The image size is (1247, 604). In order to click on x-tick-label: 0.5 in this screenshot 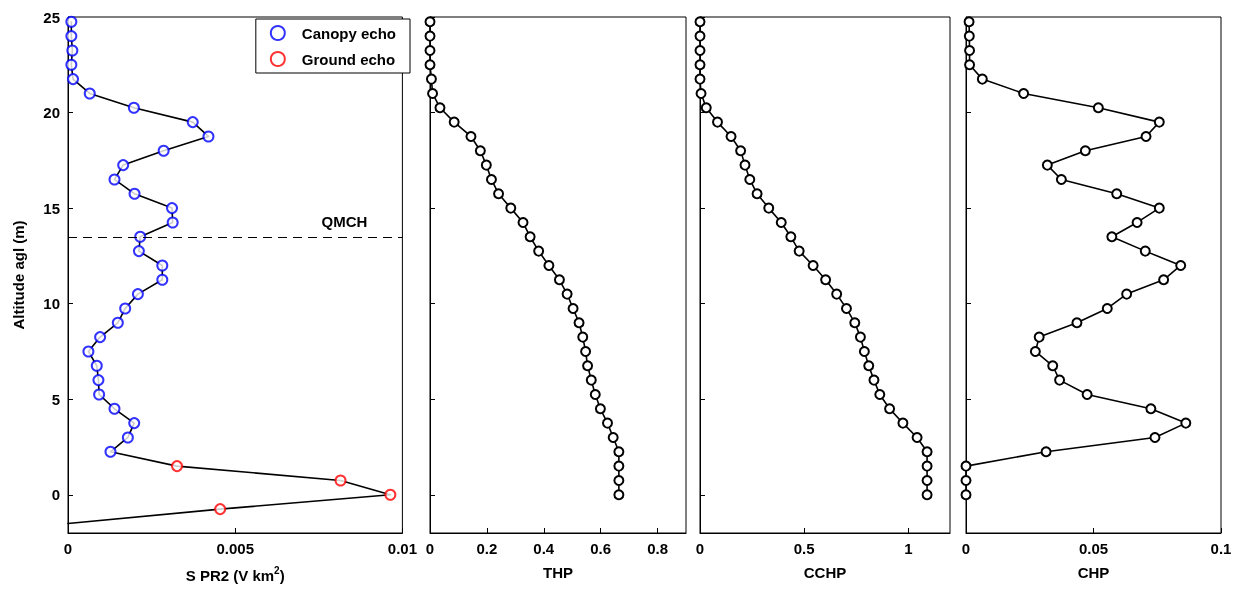, I will do `click(804, 548)`.